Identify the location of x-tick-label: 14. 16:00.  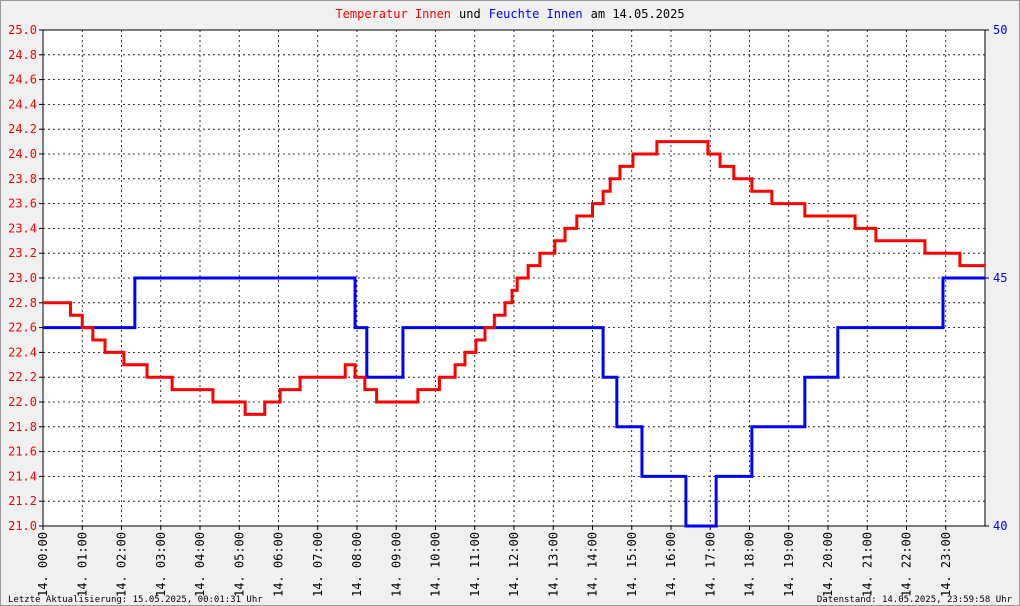
(671, 564).